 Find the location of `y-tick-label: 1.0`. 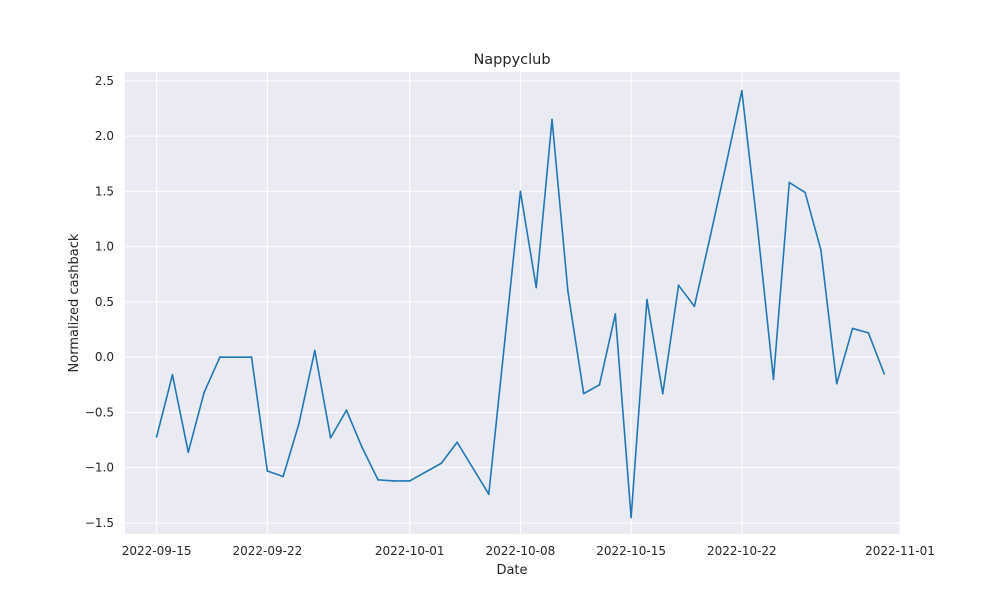

y-tick-label: 1.0 is located at coordinates (104, 247).